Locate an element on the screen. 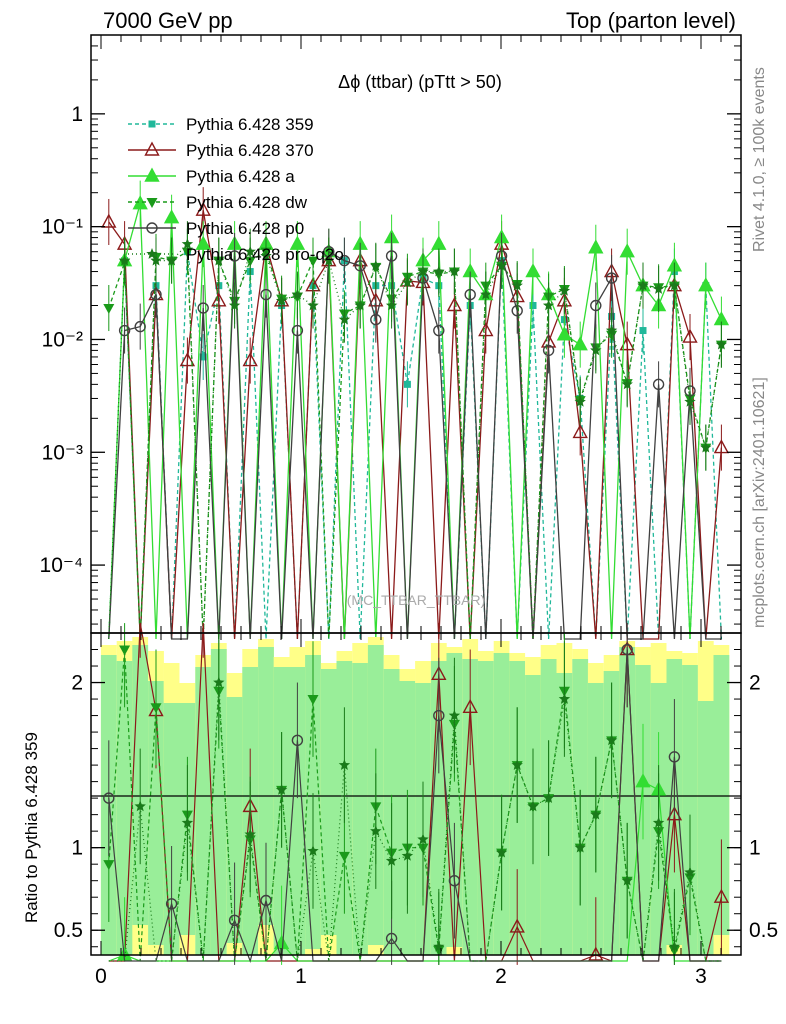 Image resolution: width=786 pixels, height=1024 pixels. xtick-label: 3 is located at coordinates (701, 976).